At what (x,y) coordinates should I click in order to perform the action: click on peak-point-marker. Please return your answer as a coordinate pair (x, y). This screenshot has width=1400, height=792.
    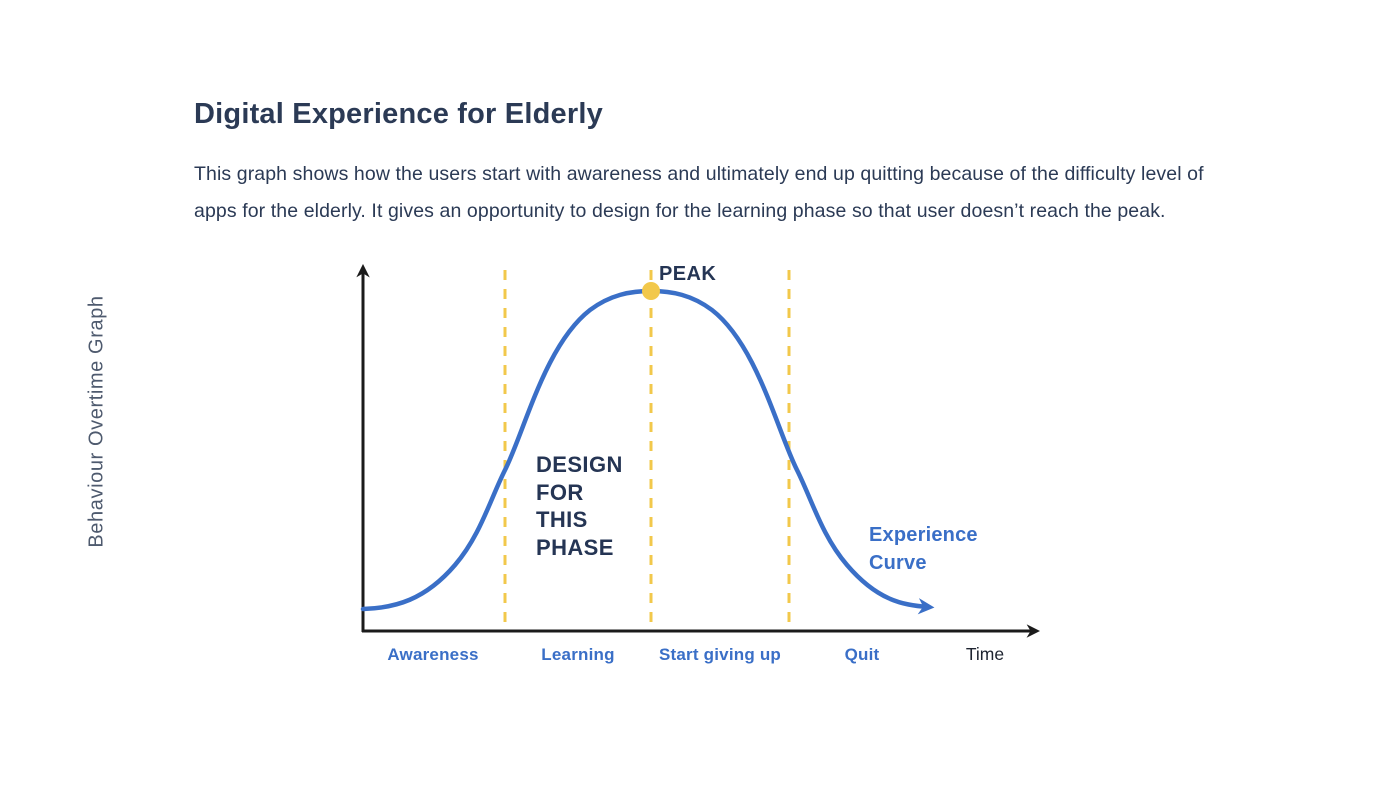
    Looking at the image, I should click on (651, 291).